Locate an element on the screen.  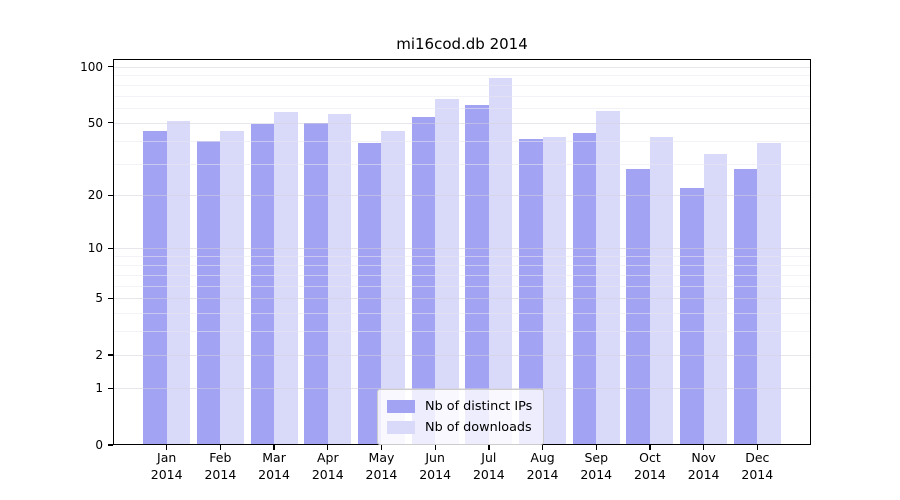
bar-downloads-oct is located at coordinates (661, 290).